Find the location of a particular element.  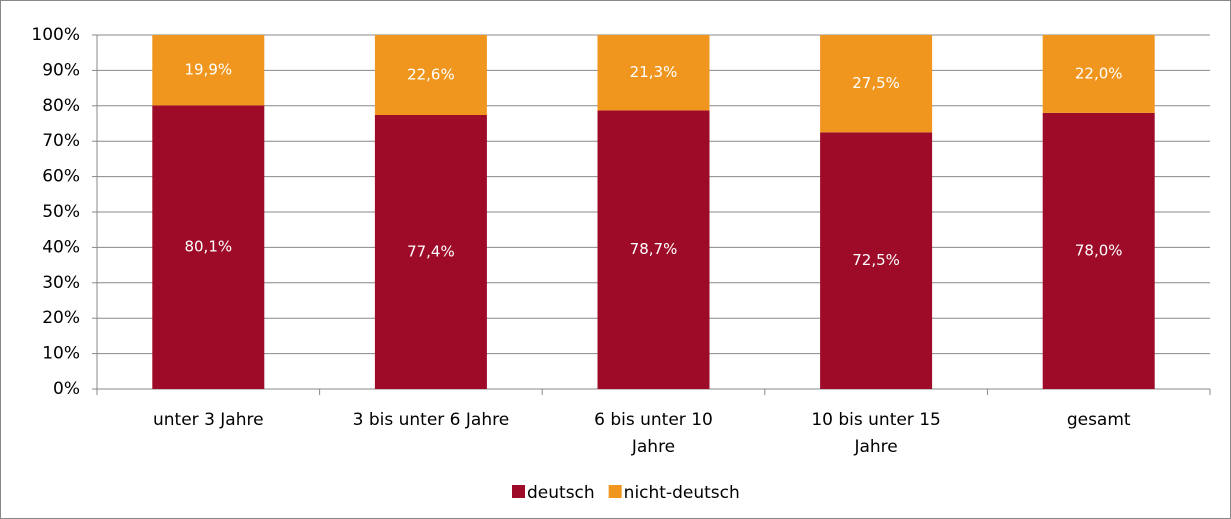

y-tick-label: 0% is located at coordinates (66, 389).